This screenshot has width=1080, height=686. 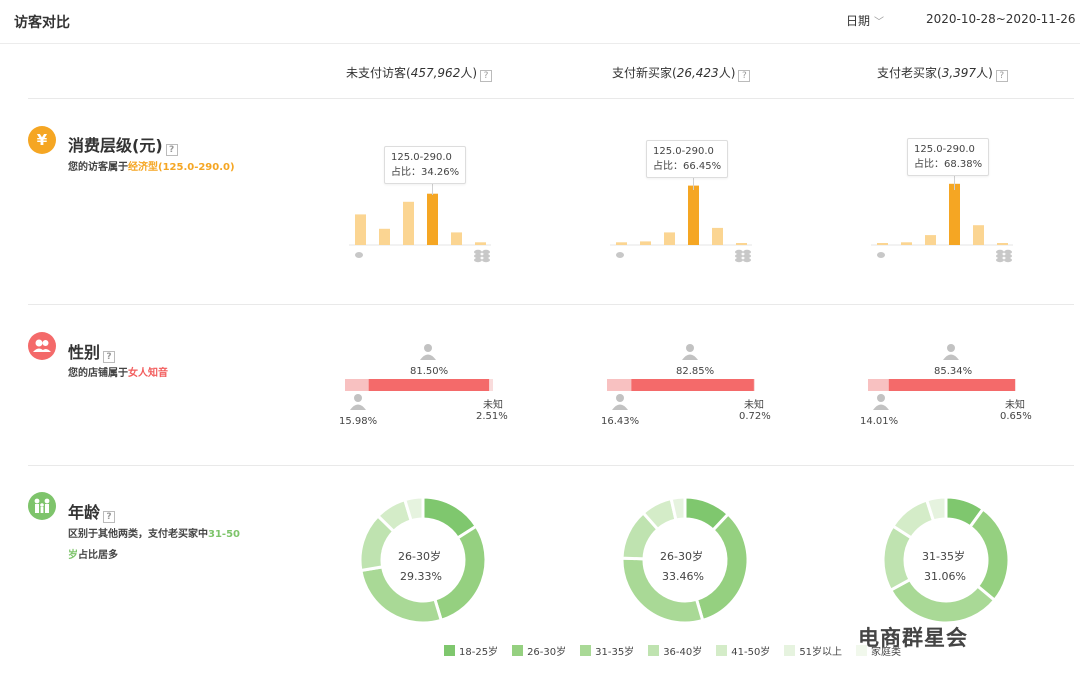 I want to click on legend-item: 18-25岁, so click(x=471, y=650).